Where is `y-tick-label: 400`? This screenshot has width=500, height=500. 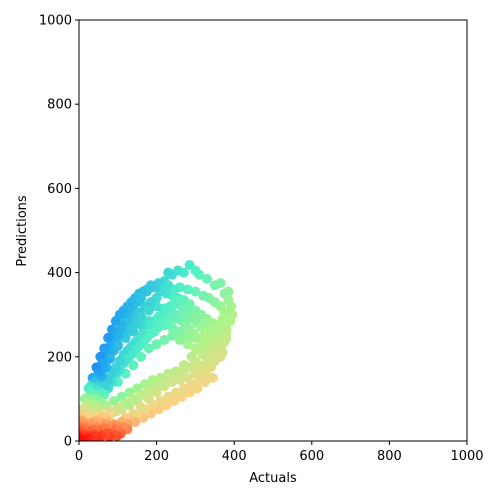
y-tick-label: 400 is located at coordinates (59, 273).